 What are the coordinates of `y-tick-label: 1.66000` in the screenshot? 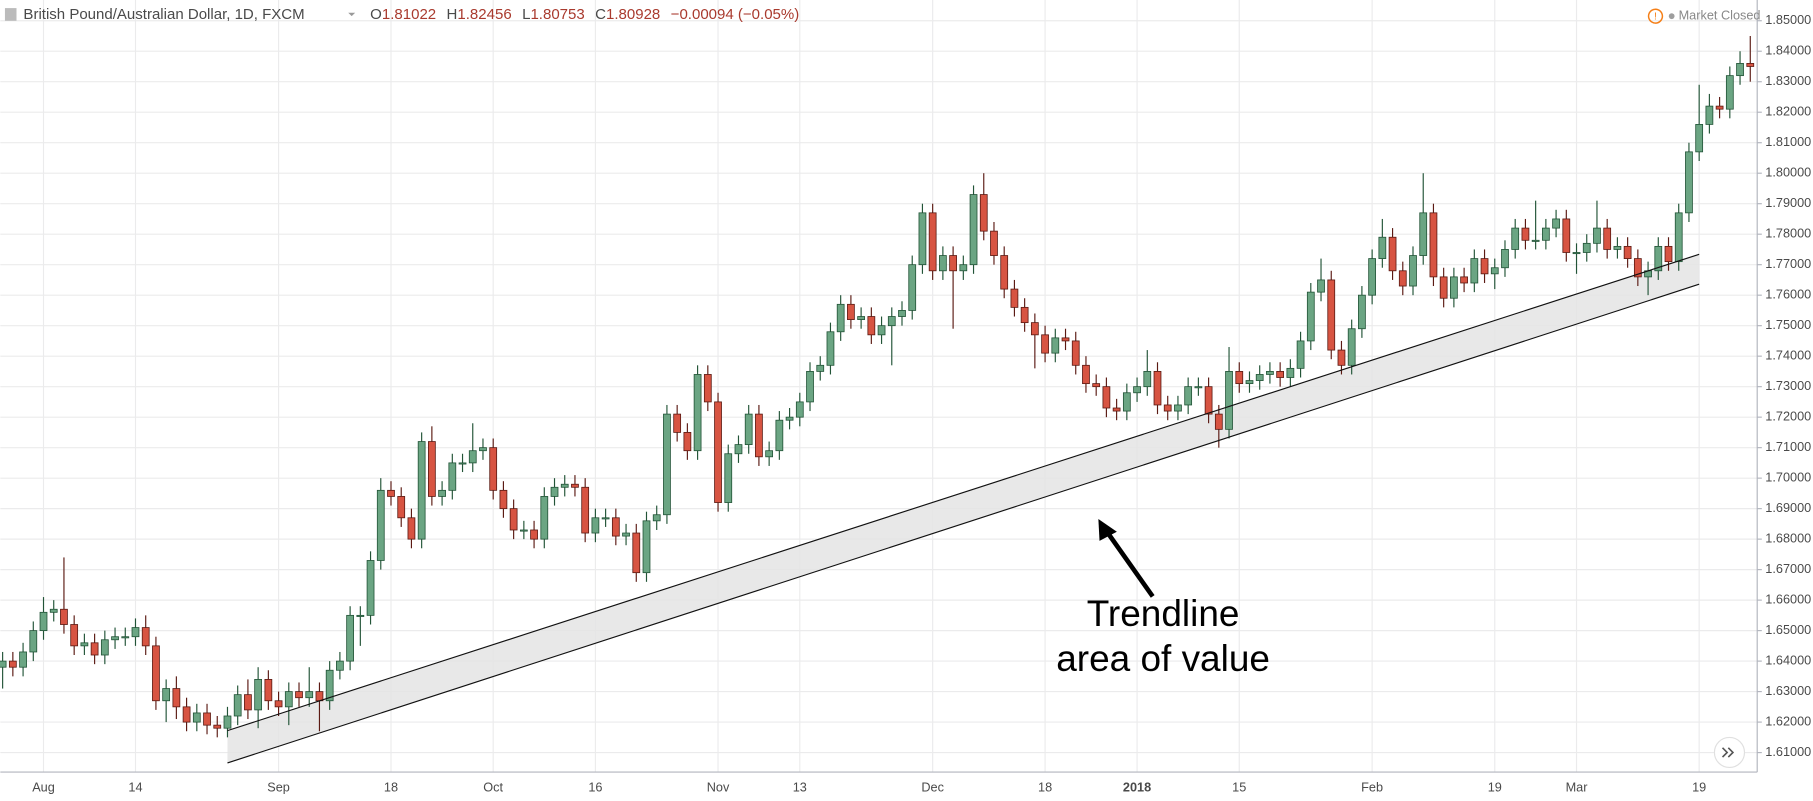 It's located at (1788, 598).